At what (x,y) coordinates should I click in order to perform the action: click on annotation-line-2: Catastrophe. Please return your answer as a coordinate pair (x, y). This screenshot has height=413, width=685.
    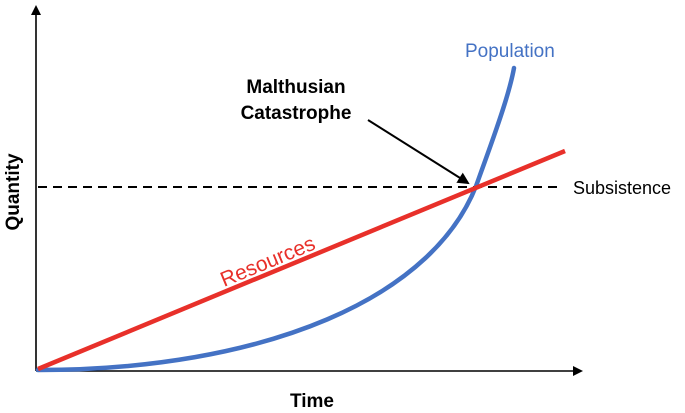
    Looking at the image, I should click on (296, 113).